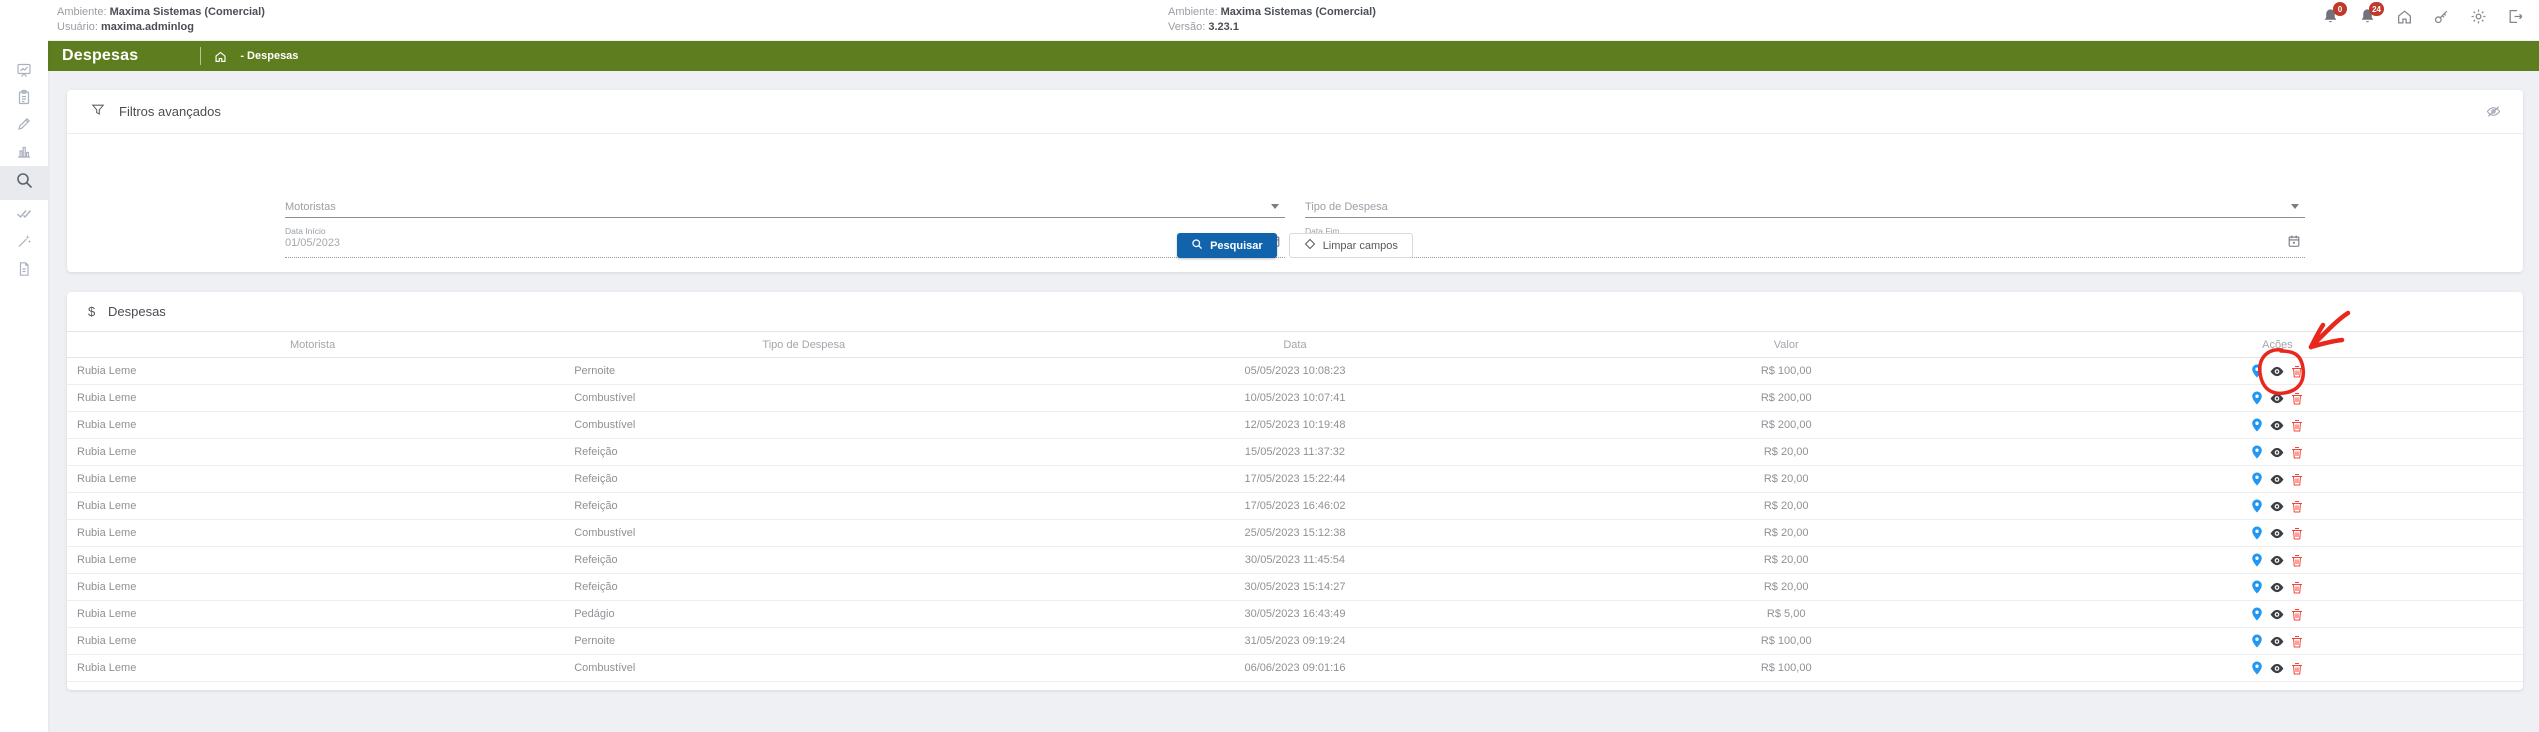  What do you see at coordinates (1295, 641) in the screenshot?
I see `cell-data: 31/05/2023 09:19:24` at bounding box center [1295, 641].